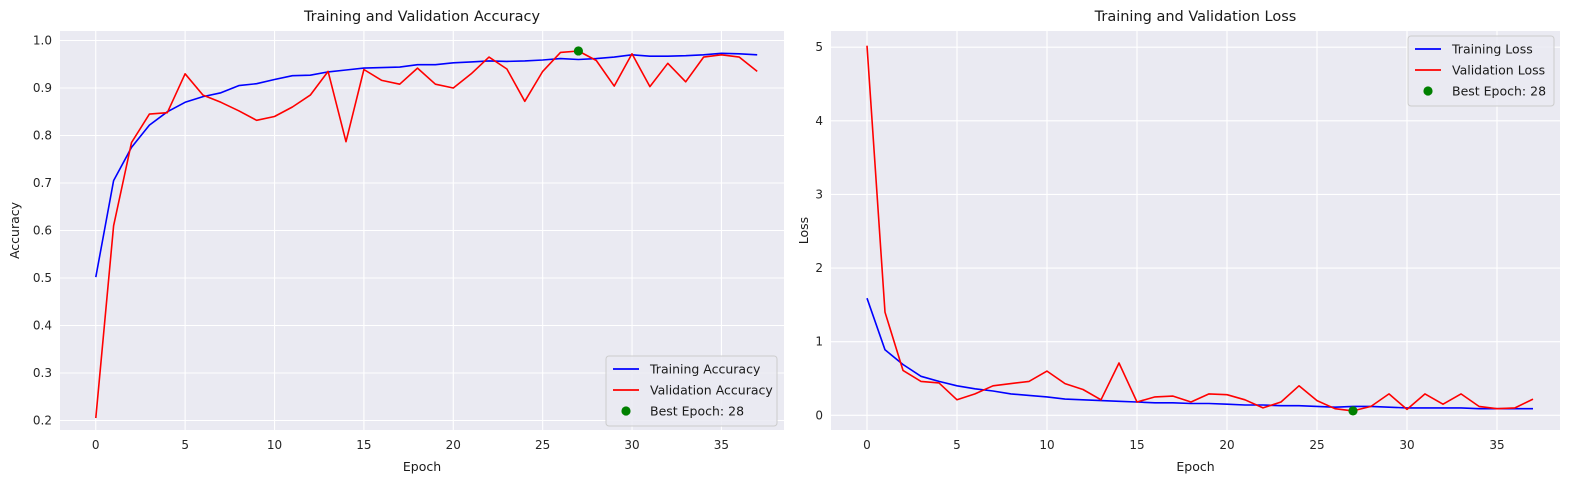 The height and width of the screenshot is (490, 1589). I want to click on y-tick-label: 3, so click(819, 194).